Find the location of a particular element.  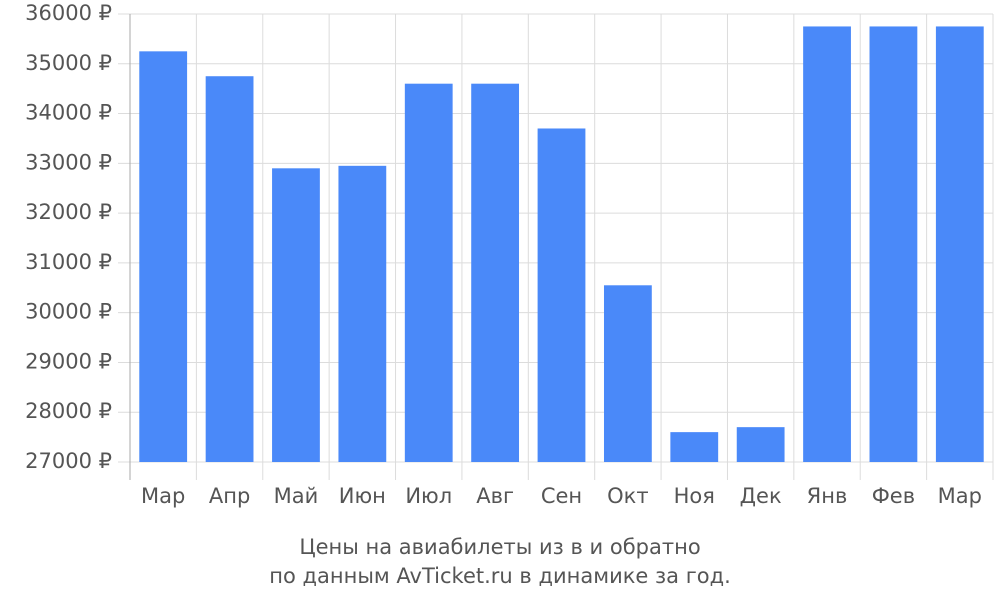

x-tick-label: Фев is located at coordinates (893, 496).